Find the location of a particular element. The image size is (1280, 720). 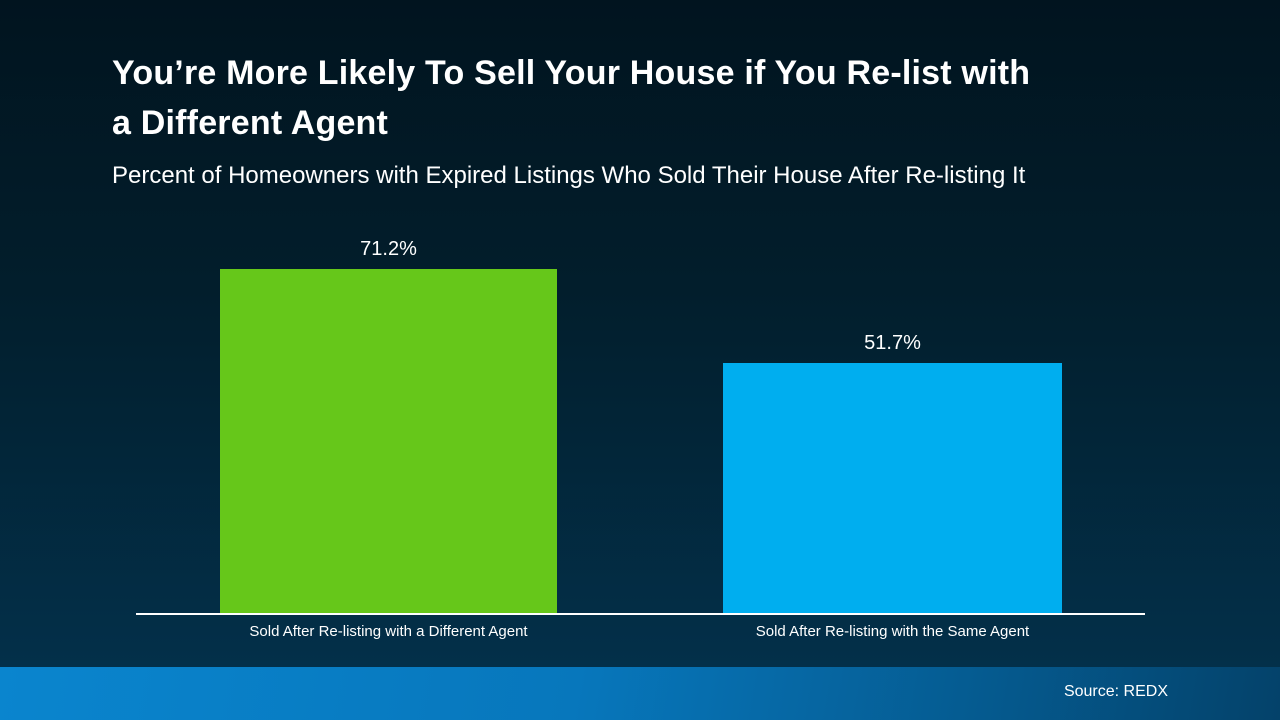

x-axis-line is located at coordinates (640, 614).